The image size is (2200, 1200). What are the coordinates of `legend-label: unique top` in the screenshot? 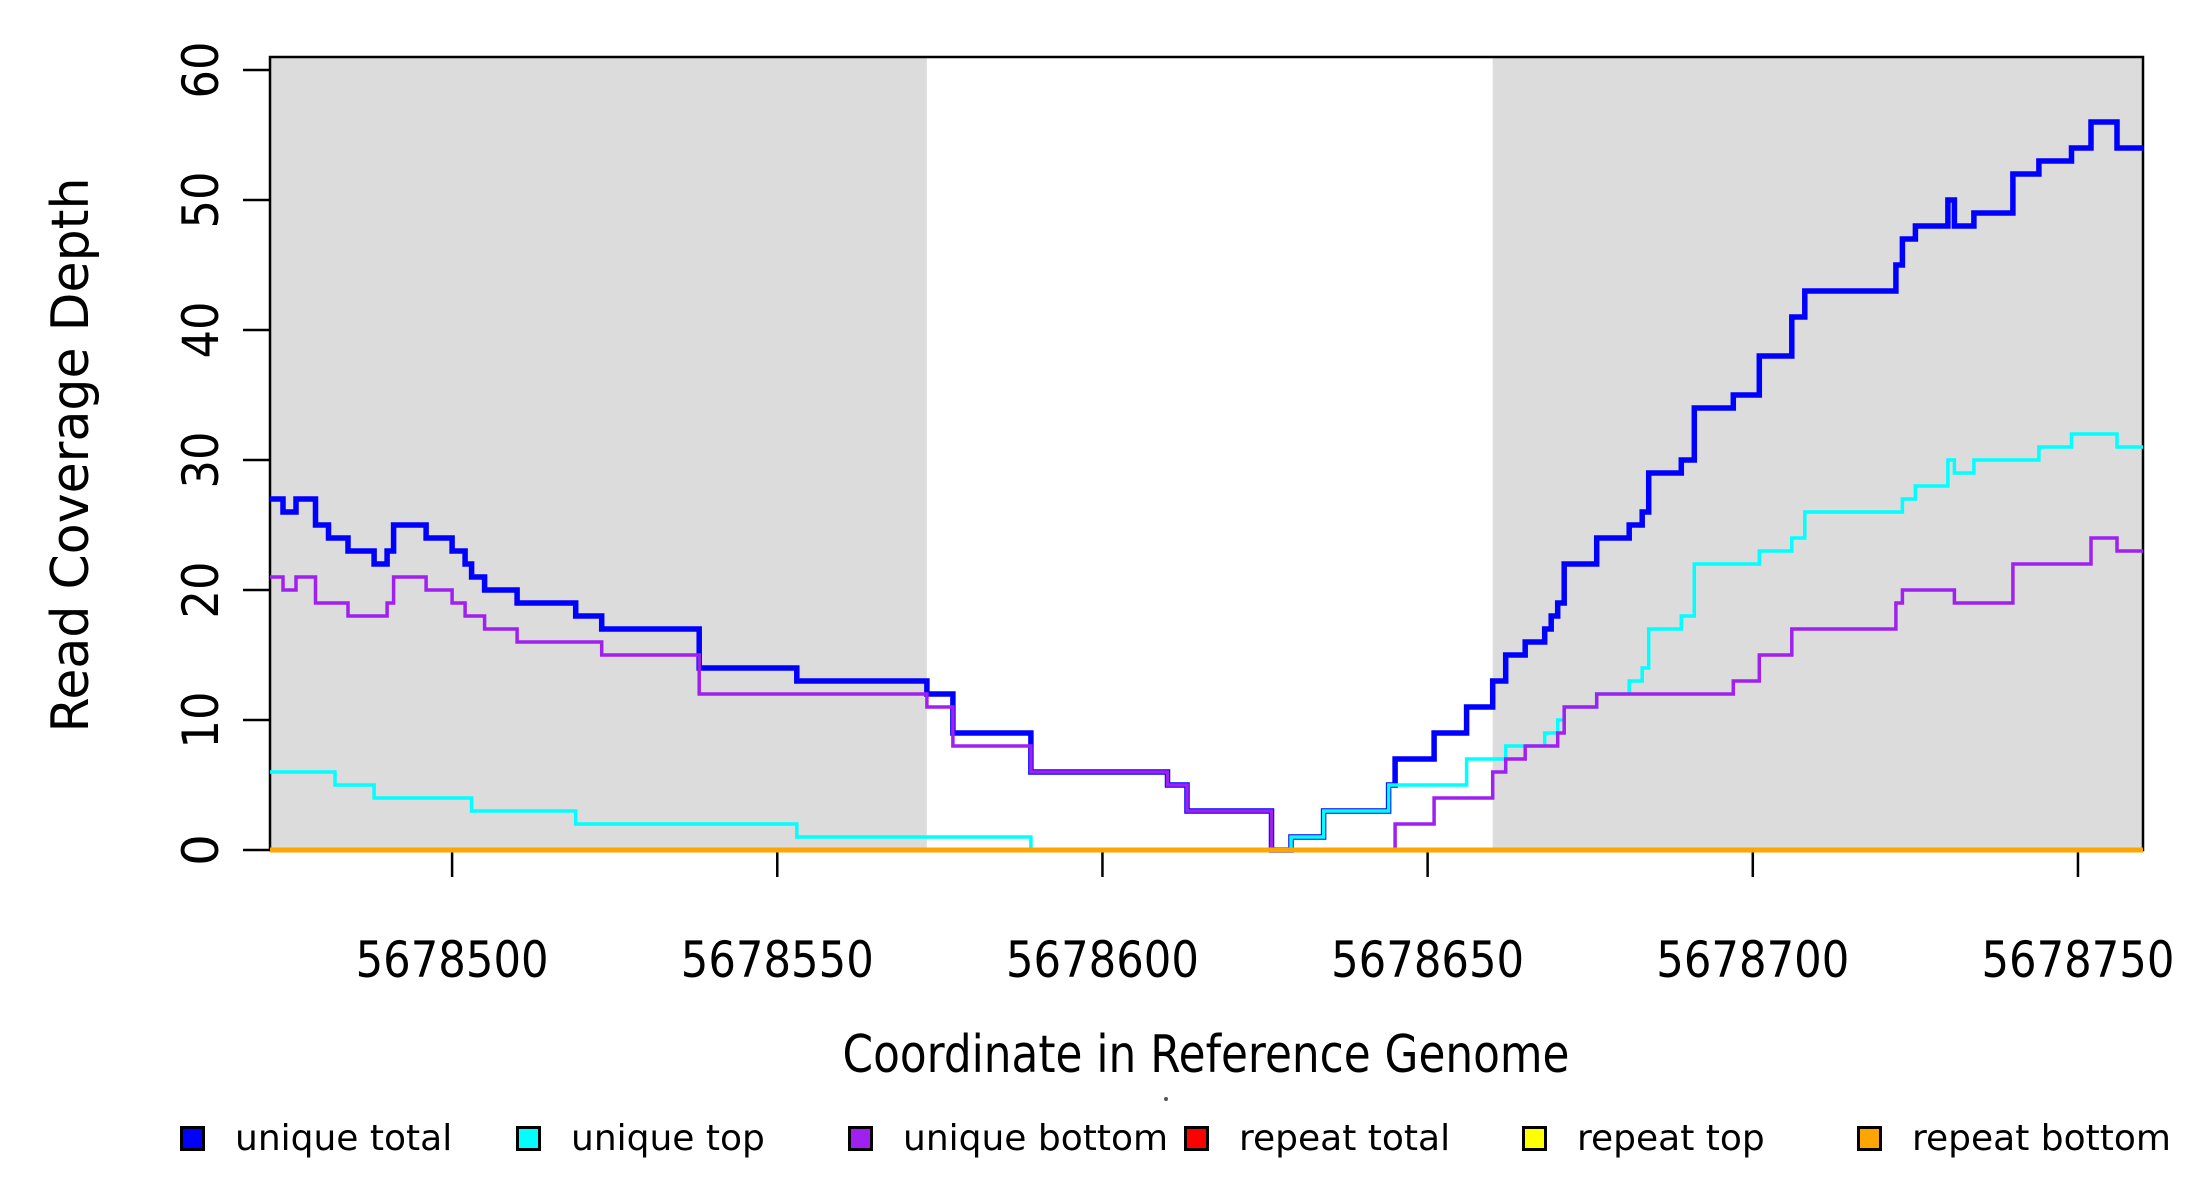 It's located at (668, 1138).